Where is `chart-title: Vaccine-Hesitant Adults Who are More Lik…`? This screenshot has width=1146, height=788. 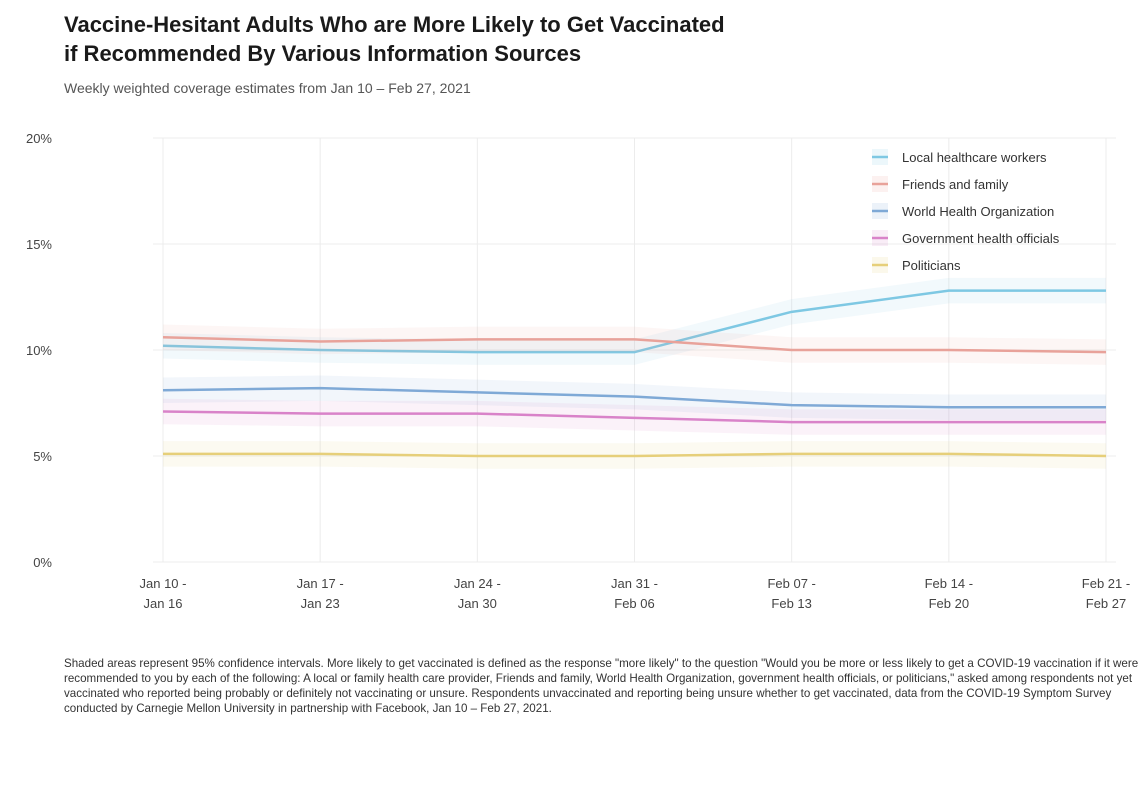
chart-title: Vaccine-Hesitant Adults Who are More Lik… is located at coordinates (564, 39).